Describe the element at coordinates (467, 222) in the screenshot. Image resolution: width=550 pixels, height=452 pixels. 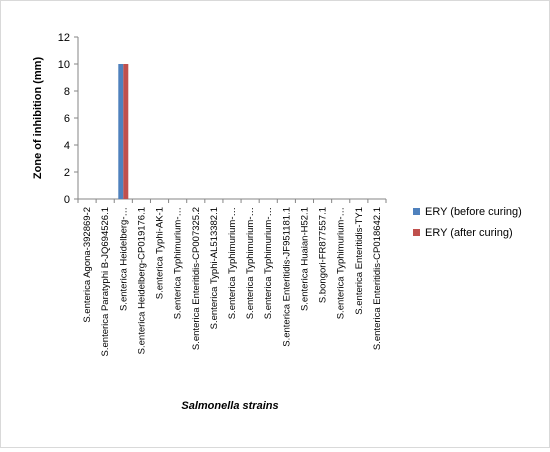
I see `legend: ERY (before curing) ERY (after curing)` at that location.